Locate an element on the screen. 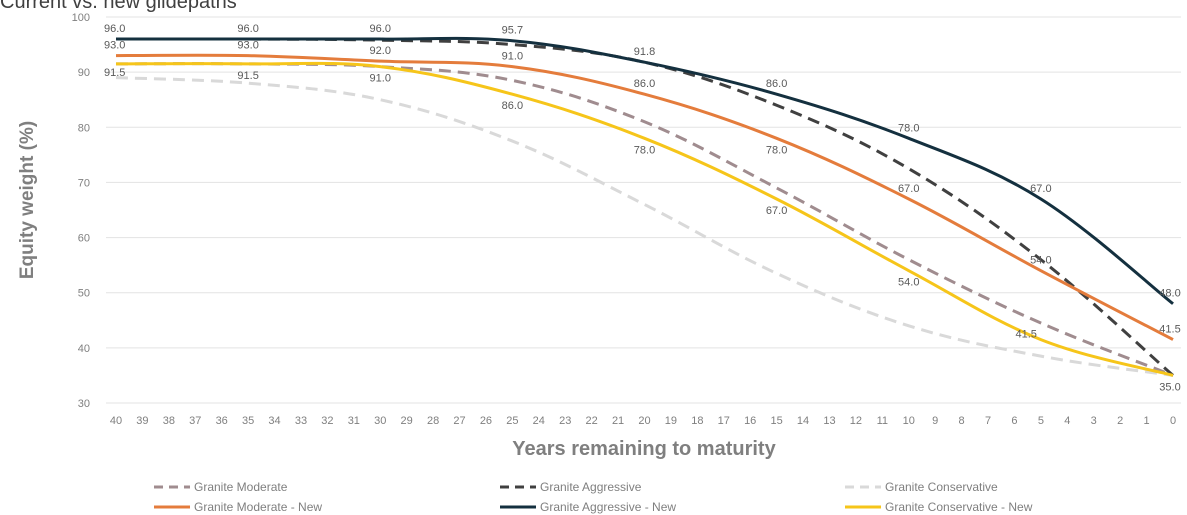 The height and width of the screenshot is (515, 1187). x-tick-label: 12 is located at coordinates (856, 421).